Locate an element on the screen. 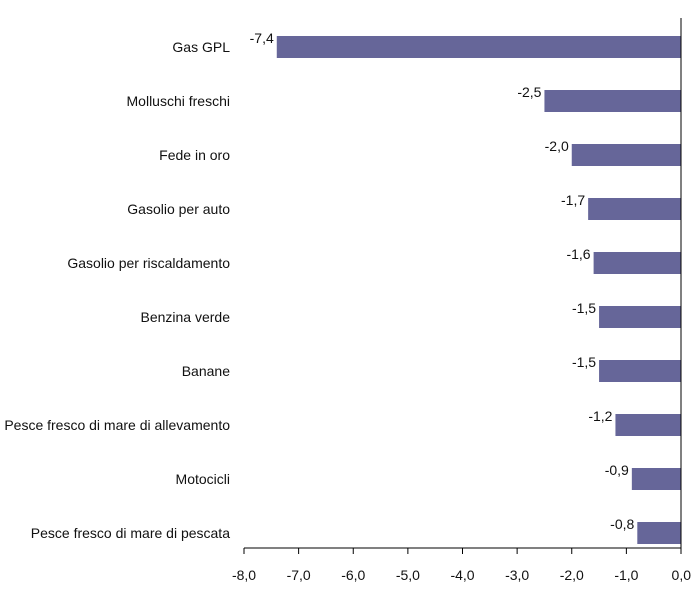  category-label: Pesce fresco di mare di allevamento is located at coordinates (117, 425).